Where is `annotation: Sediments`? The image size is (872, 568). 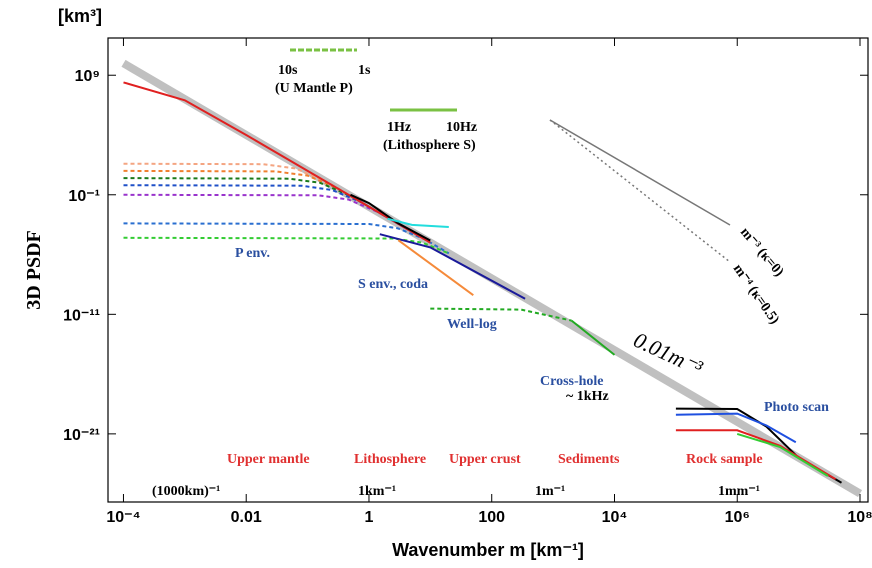 annotation: Sediments is located at coordinates (589, 459).